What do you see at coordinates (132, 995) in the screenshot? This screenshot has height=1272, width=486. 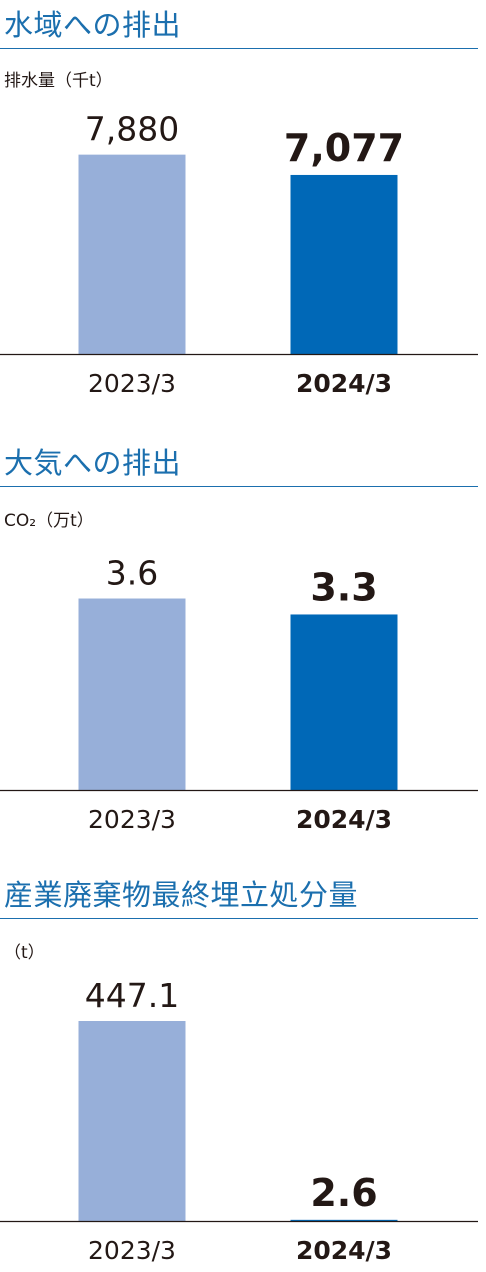 I see `value-label-2023-3: 447.1` at bounding box center [132, 995].